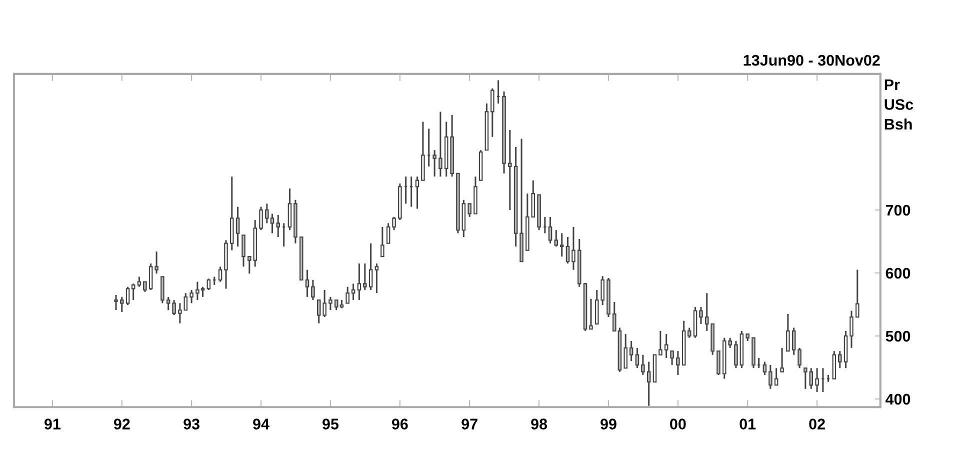 The image size is (979, 459). What do you see at coordinates (330, 424) in the screenshot?
I see `x-tick-label: 95` at bounding box center [330, 424].